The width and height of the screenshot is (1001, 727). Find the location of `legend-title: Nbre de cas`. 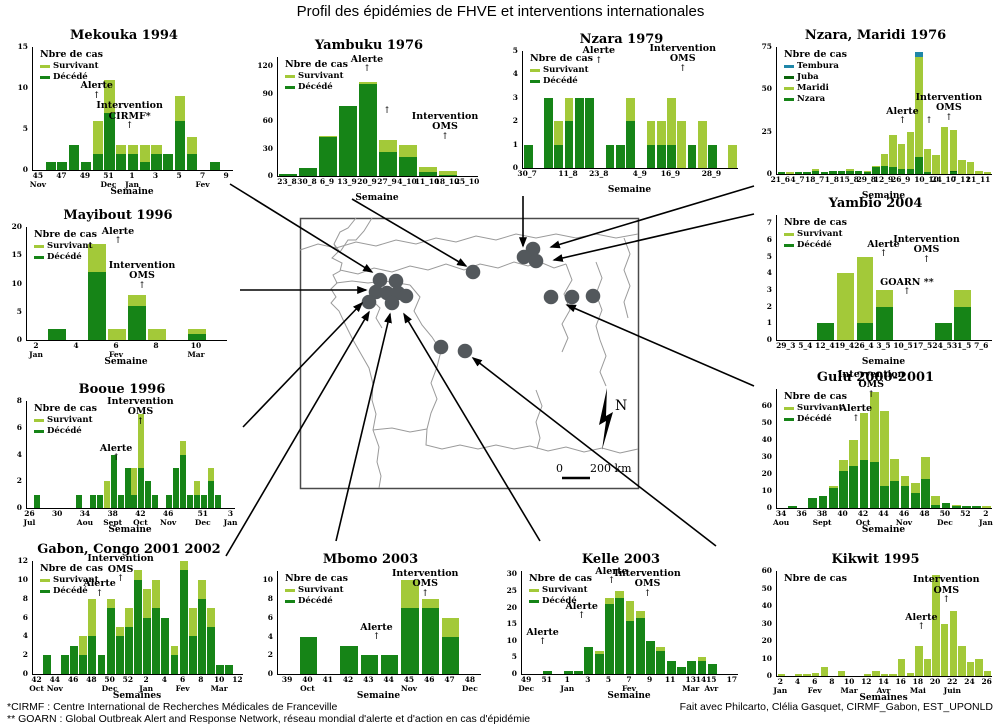

legend-title: Nbre de cas is located at coordinates (560, 578).